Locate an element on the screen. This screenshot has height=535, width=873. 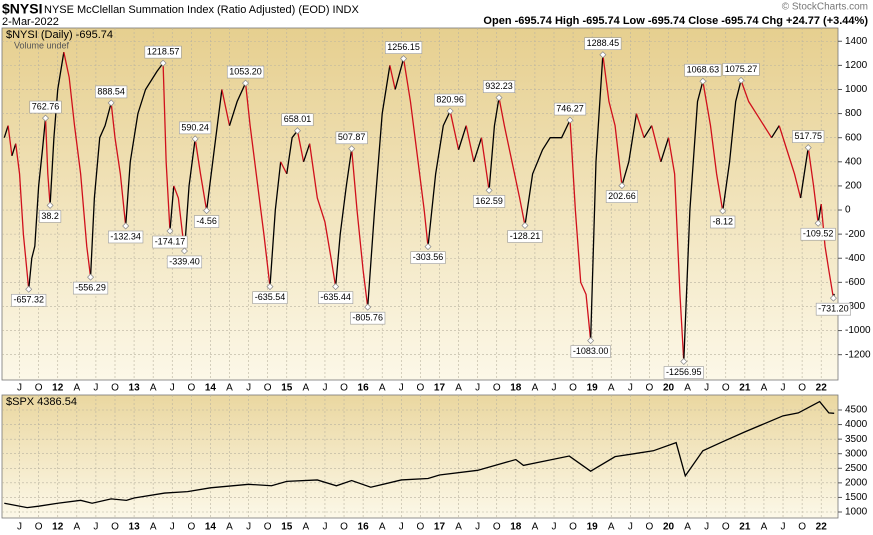
y-tick-label: 4500 is located at coordinates (856, 410).